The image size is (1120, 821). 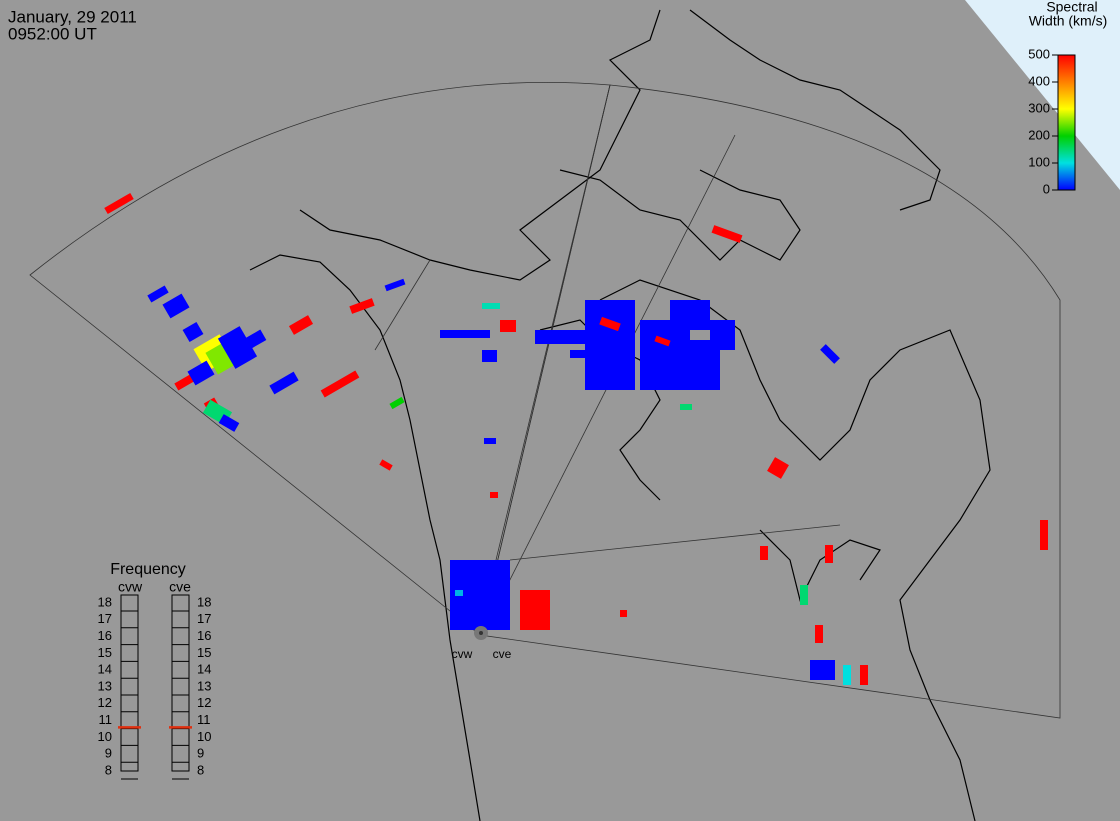 I want to click on radar-name: cvw, so click(x=130, y=587).